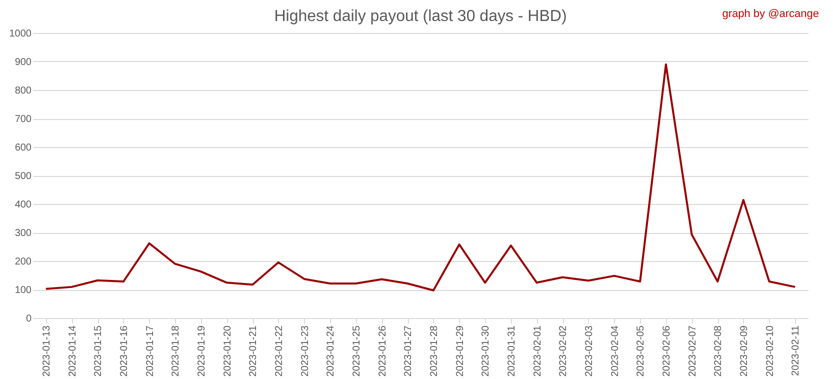  What do you see at coordinates (589, 351) in the screenshot?
I see `x-tick-label: 2023-02-03` at bounding box center [589, 351].